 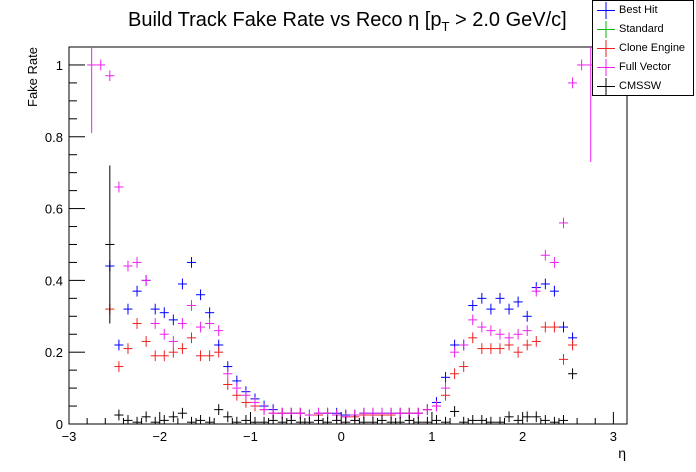 I want to click on y-tick-label: 0.6, so click(x=54, y=209).